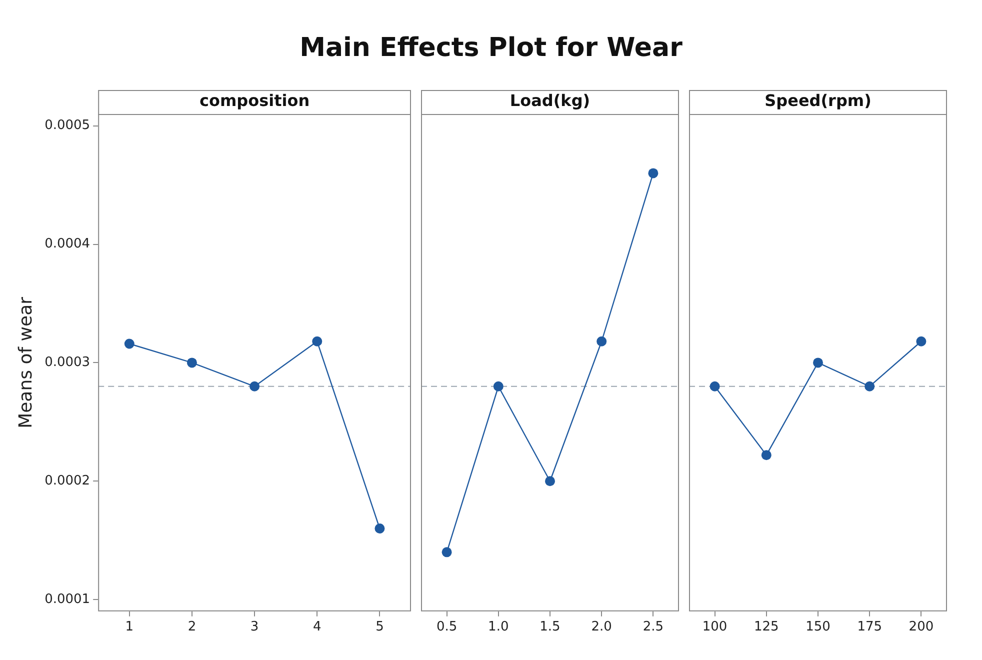 The width and height of the screenshot is (982, 660). What do you see at coordinates (67, 599) in the screenshot?
I see `y-tick-label: 0.0001` at bounding box center [67, 599].